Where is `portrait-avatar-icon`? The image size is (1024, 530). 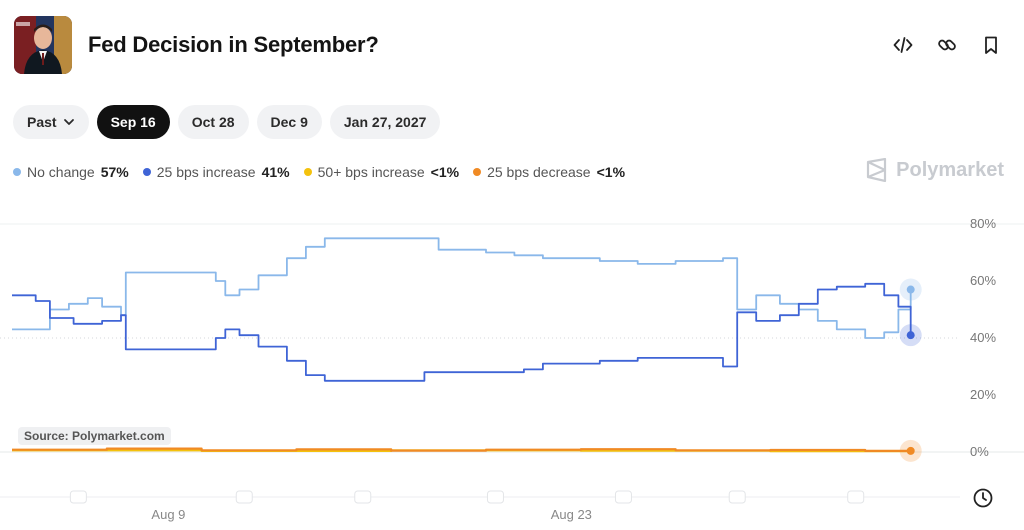
portrait-avatar-icon is located at coordinates (43, 45).